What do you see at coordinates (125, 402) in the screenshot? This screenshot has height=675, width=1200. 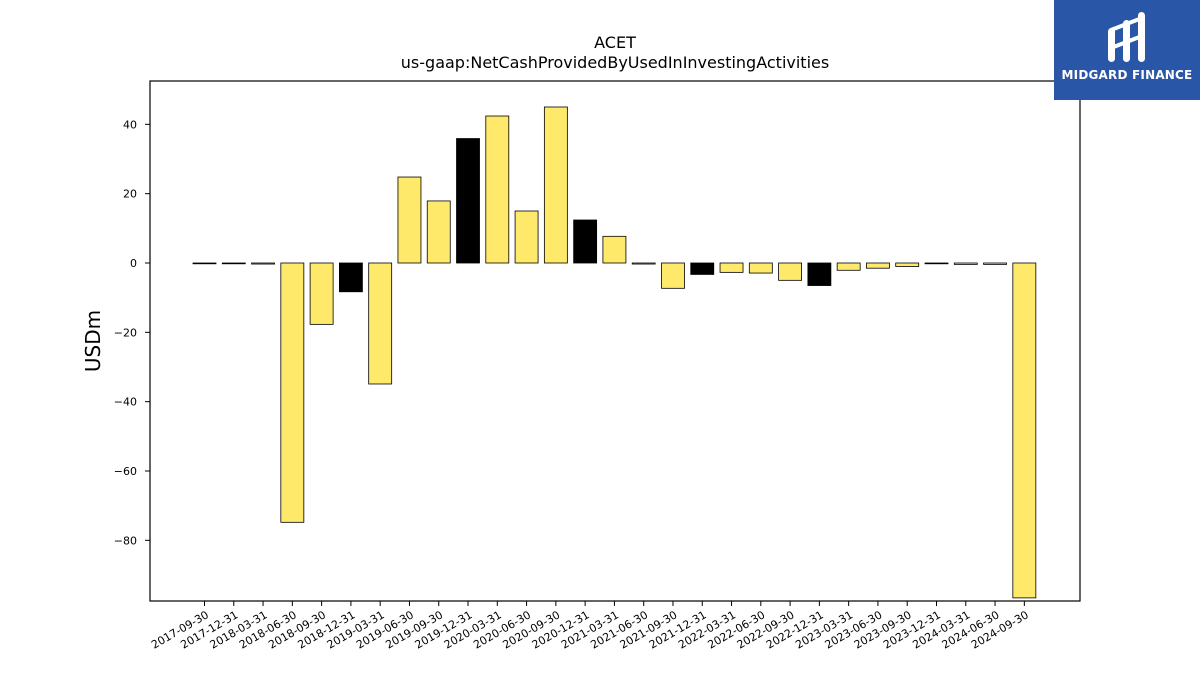 I see `y-tick-label: −40` at bounding box center [125, 402].